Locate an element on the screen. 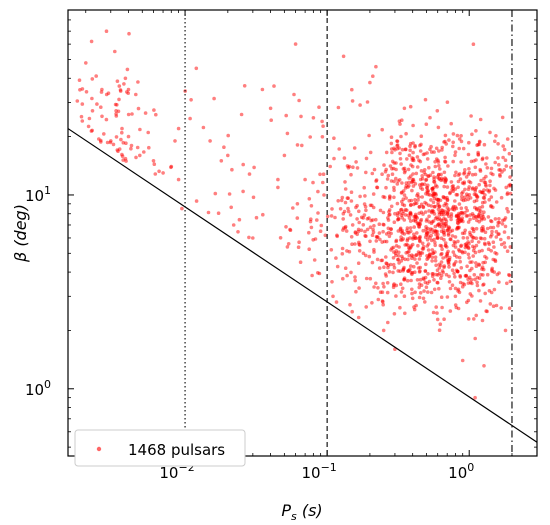 Image resolution: width=550 pixels, height=525 pixels. legend: 1468 pulsars is located at coordinates (160, 448).